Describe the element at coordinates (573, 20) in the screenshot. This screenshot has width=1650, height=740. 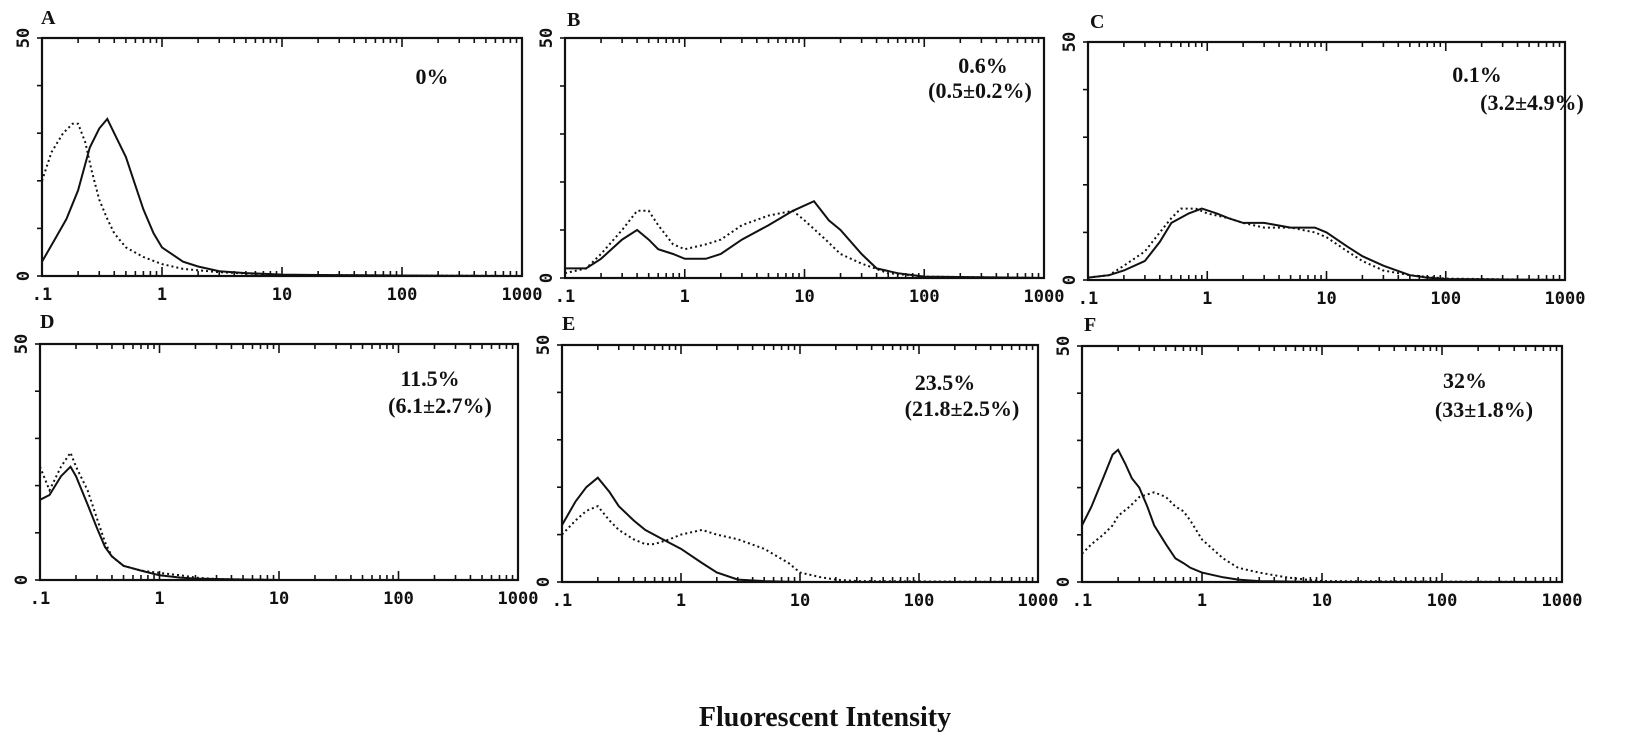
I see `panel-letter: B` at that location.